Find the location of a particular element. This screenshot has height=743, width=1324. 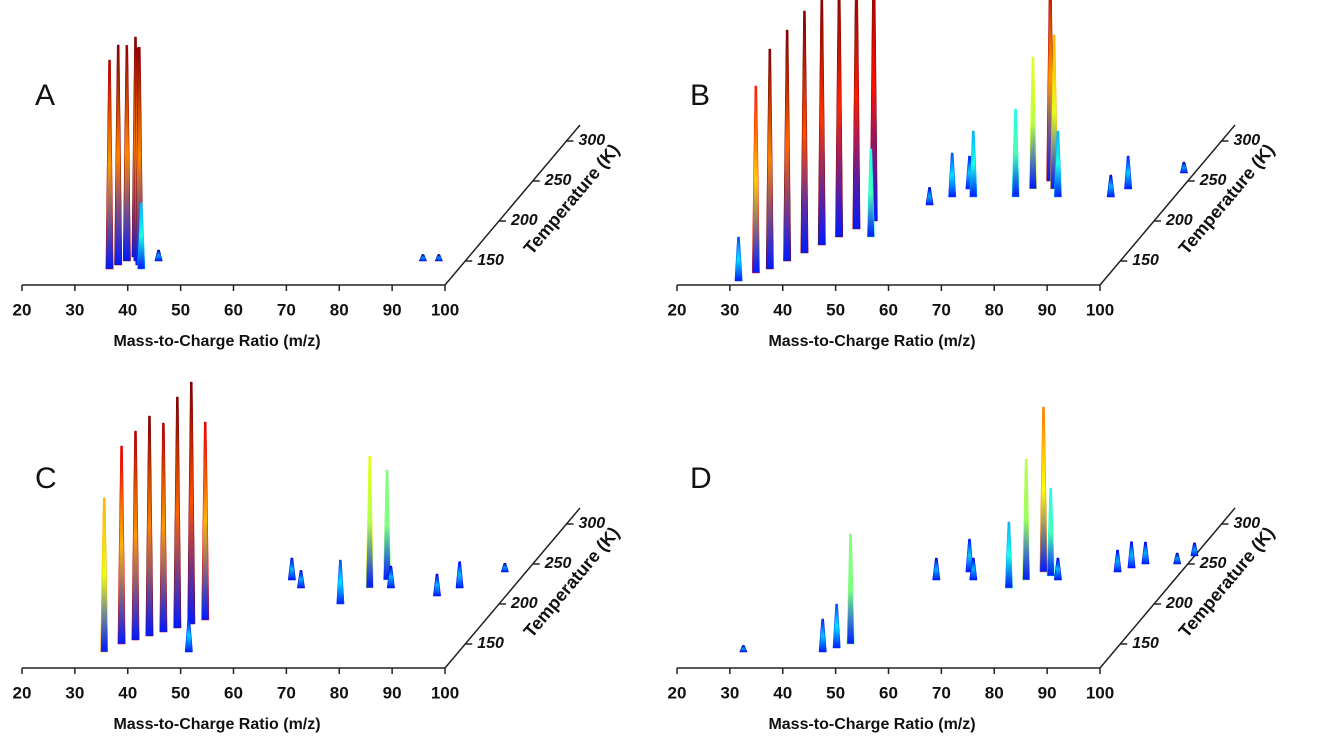

x-tick-label: 70 is located at coordinates (286, 309).